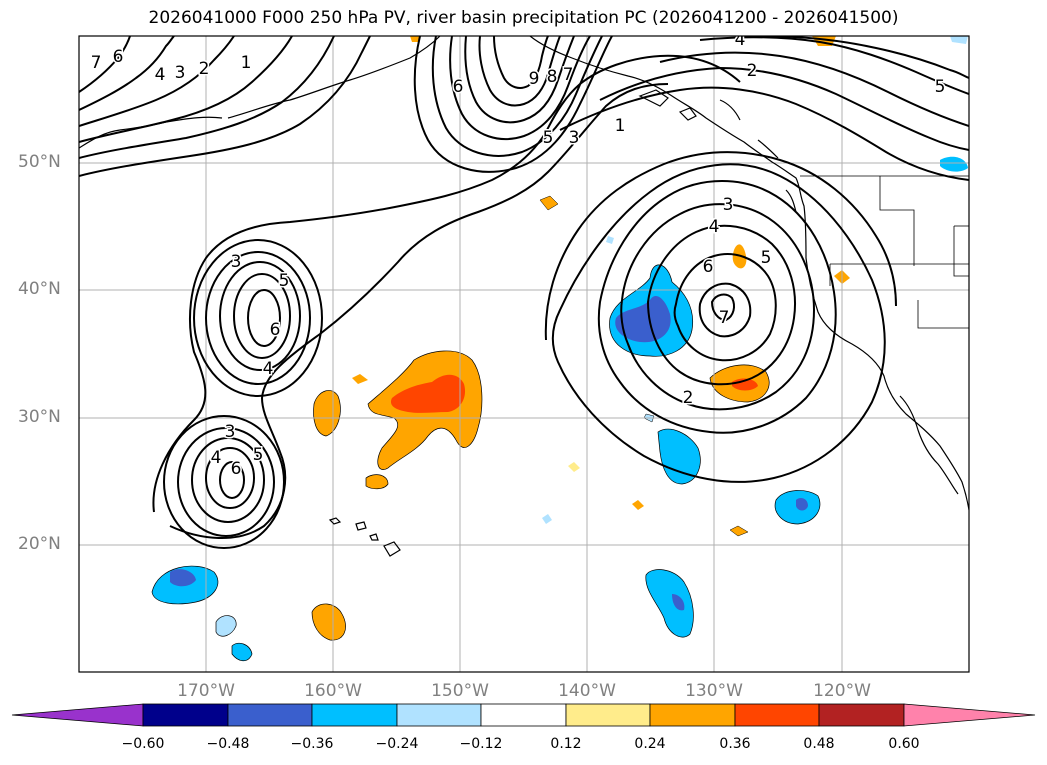 This screenshot has width=1047, height=765. Describe the element at coordinates (552, 77) in the screenshot. I see `contour-label: 8` at that location.